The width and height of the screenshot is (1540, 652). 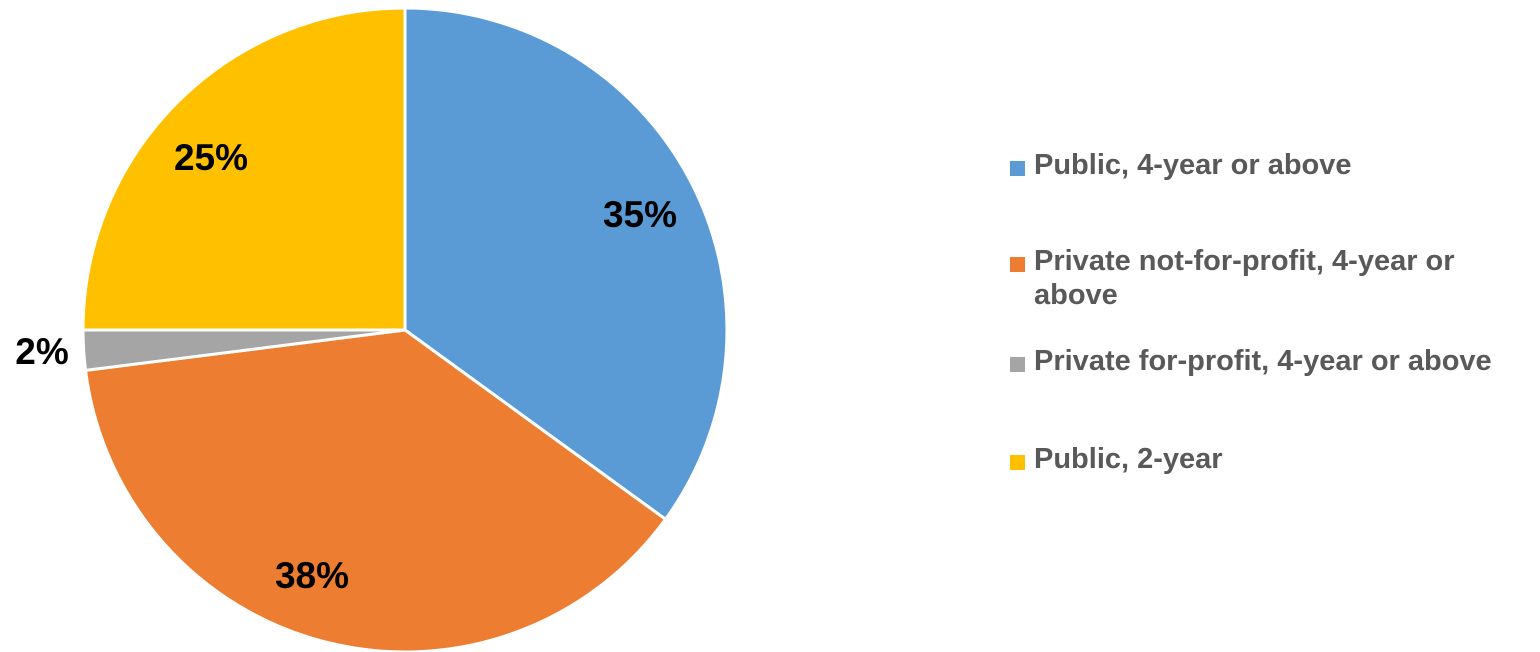 What do you see at coordinates (41, 351) in the screenshot?
I see `data-label-private-forprofit: 2%` at bounding box center [41, 351].